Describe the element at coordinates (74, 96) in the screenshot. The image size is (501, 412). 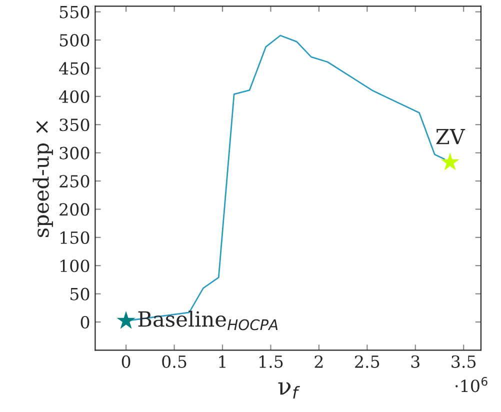
I see `y-tick-label: 400` at that location.